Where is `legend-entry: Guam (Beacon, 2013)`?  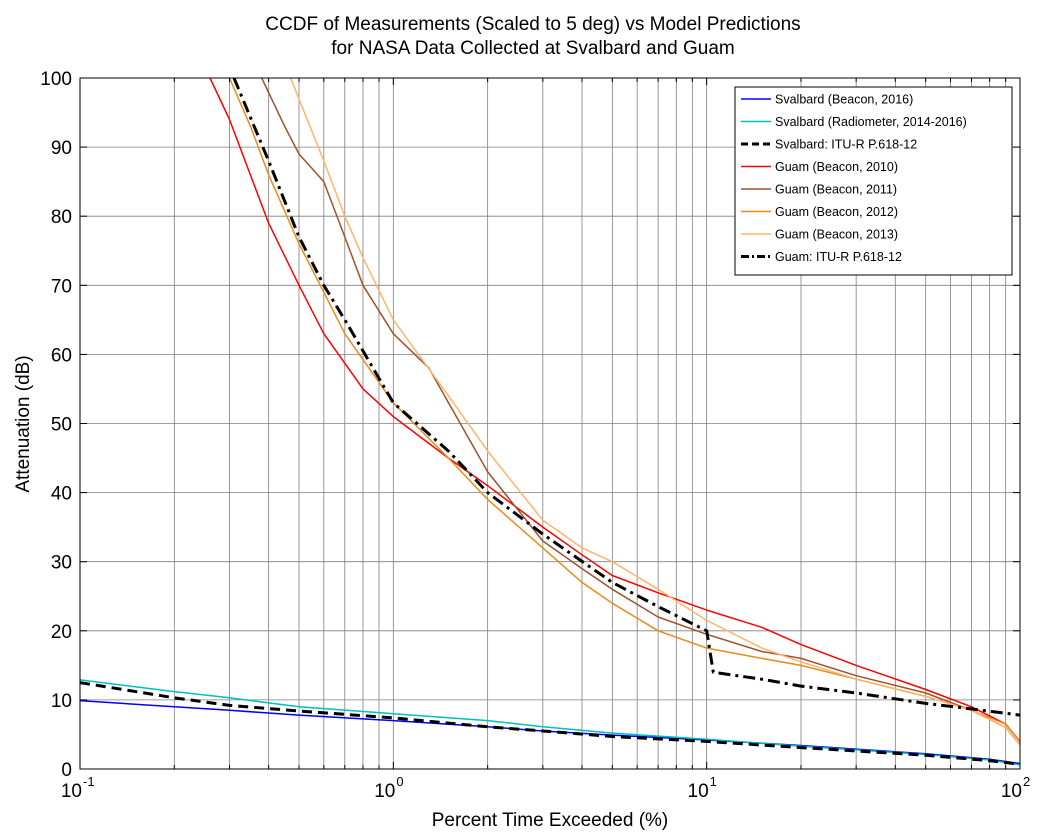
legend-entry: Guam (Beacon, 2013) is located at coordinates (819, 235).